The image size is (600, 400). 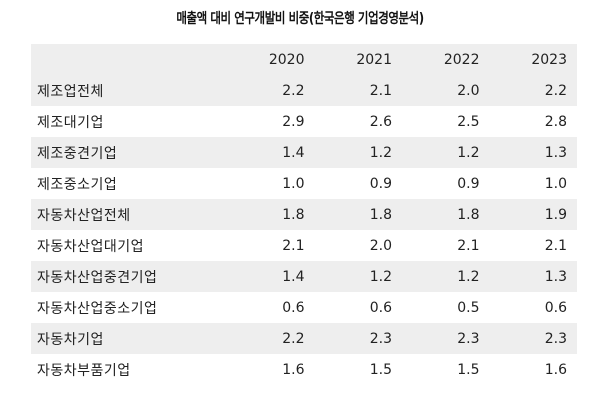 I want to click on row-label: 자동차산업대기업, so click(x=129, y=245).